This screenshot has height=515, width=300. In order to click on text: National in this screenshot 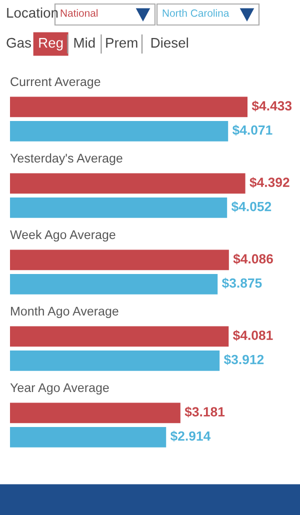, I will do `click(79, 13)`.